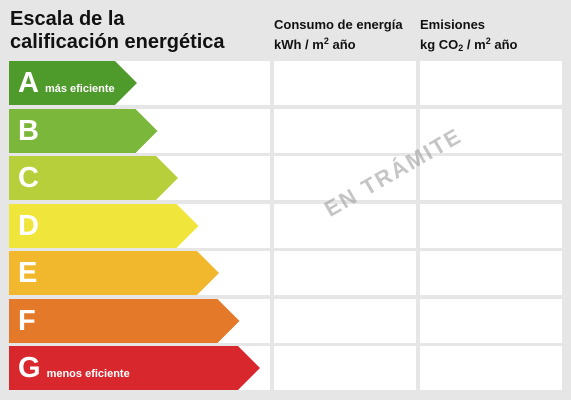  I want to click on rating-letter: B, so click(28, 131).